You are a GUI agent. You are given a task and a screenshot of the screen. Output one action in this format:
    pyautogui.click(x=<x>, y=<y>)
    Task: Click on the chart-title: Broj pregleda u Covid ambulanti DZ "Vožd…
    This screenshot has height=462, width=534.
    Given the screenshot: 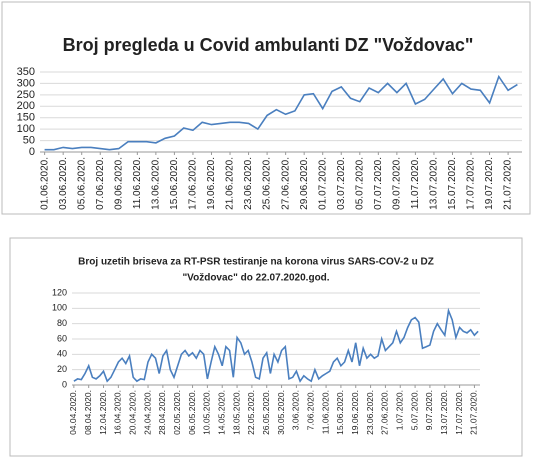 What is the action you would take?
    pyautogui.click(x=268, y=45)
    